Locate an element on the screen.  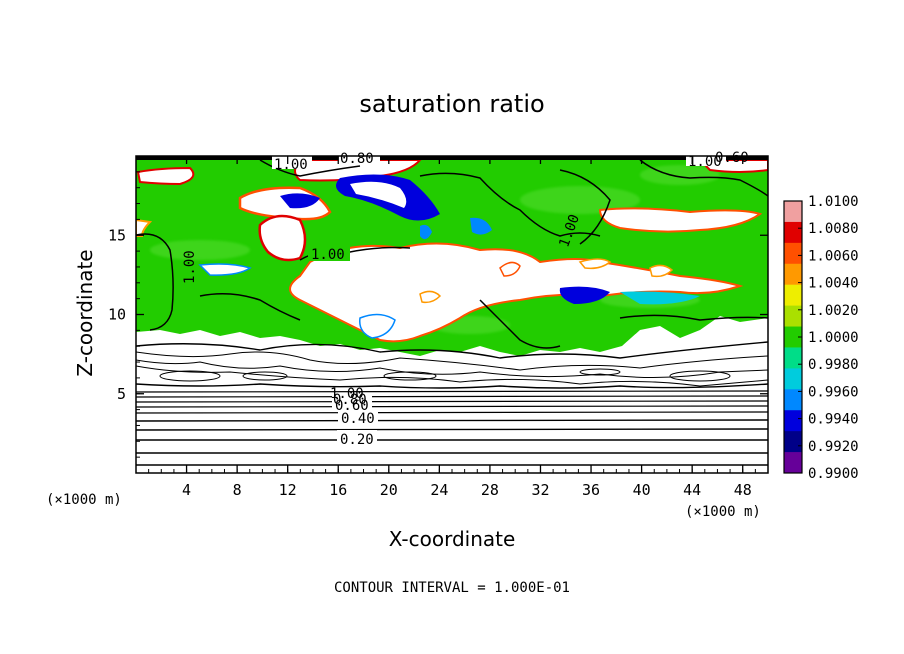
contour-interval: CONTOUR INTERVAL = 1.000E-01 is located at coordinates (452, 588).